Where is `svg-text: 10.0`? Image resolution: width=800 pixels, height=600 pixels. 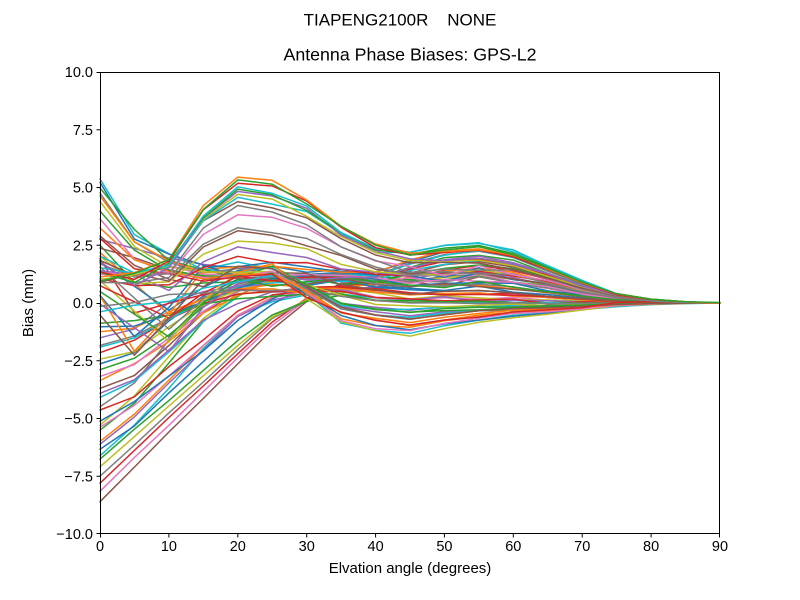 svg-text: 10.0 is located at coordinates (79, 73).